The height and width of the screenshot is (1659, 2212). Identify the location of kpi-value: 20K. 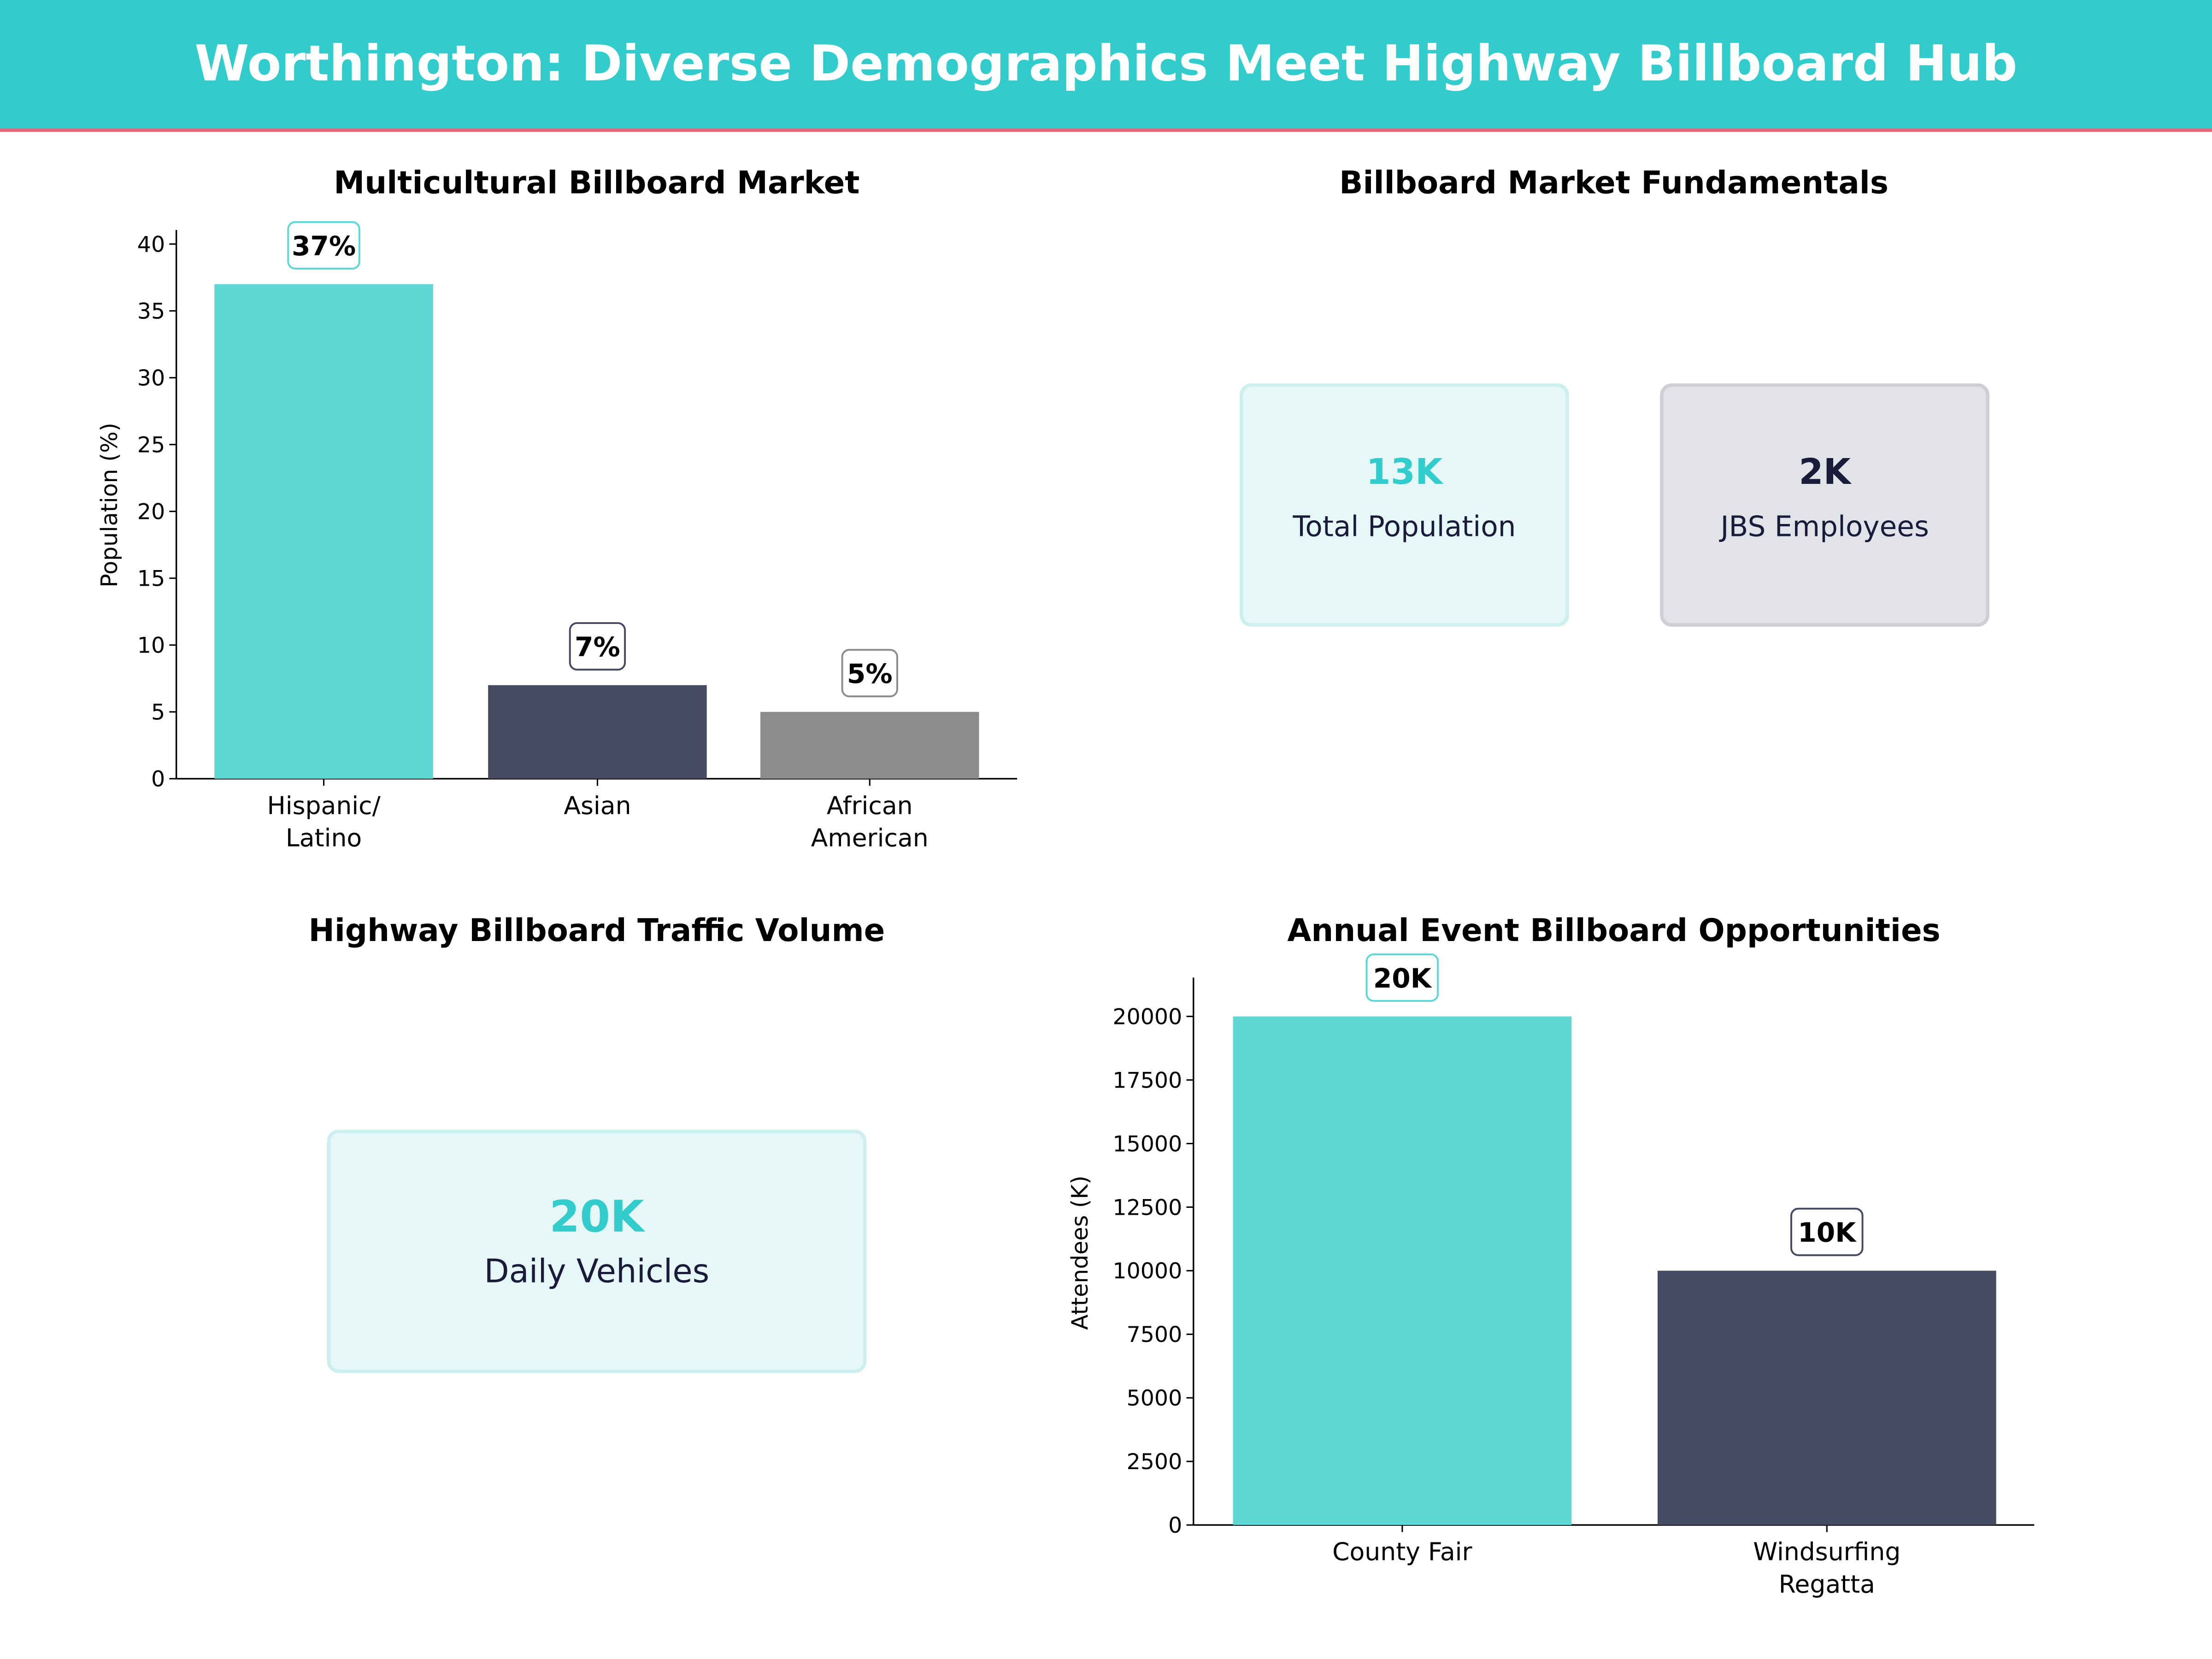
(597, 1216).